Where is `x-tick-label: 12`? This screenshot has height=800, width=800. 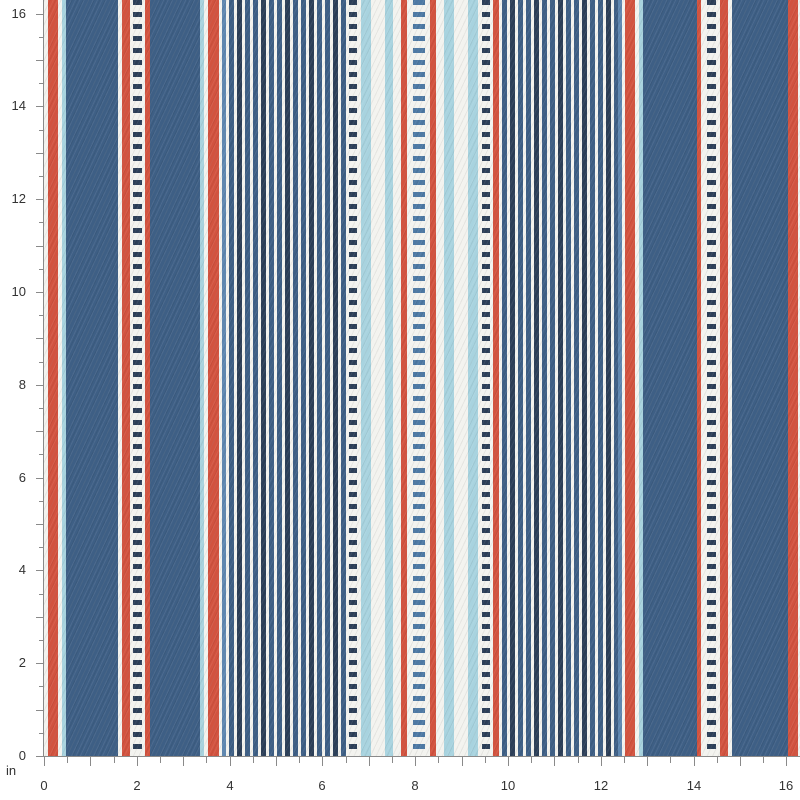 x-tick-label: 12 is located at coordinates (601, 785).